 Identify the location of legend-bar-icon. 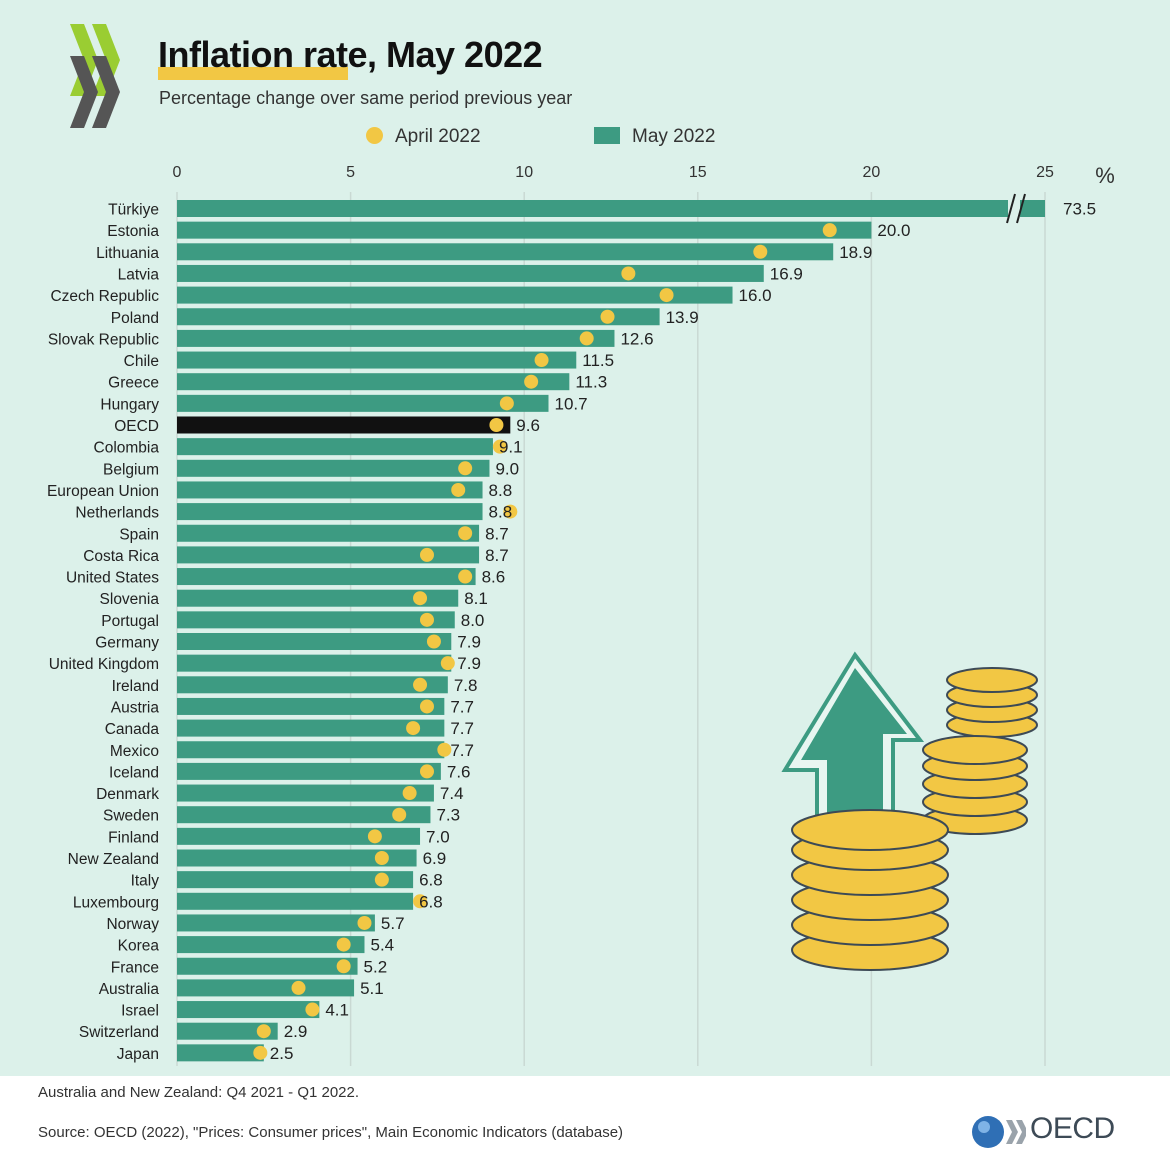
(607, 135).